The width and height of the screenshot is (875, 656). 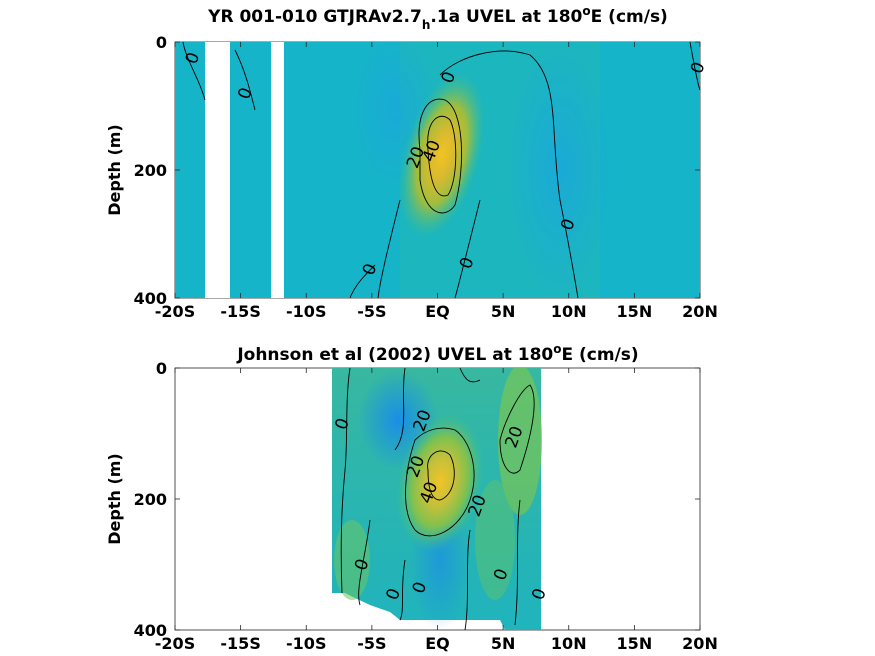 I want to click on green-band-north, so click(x=520, y=441).